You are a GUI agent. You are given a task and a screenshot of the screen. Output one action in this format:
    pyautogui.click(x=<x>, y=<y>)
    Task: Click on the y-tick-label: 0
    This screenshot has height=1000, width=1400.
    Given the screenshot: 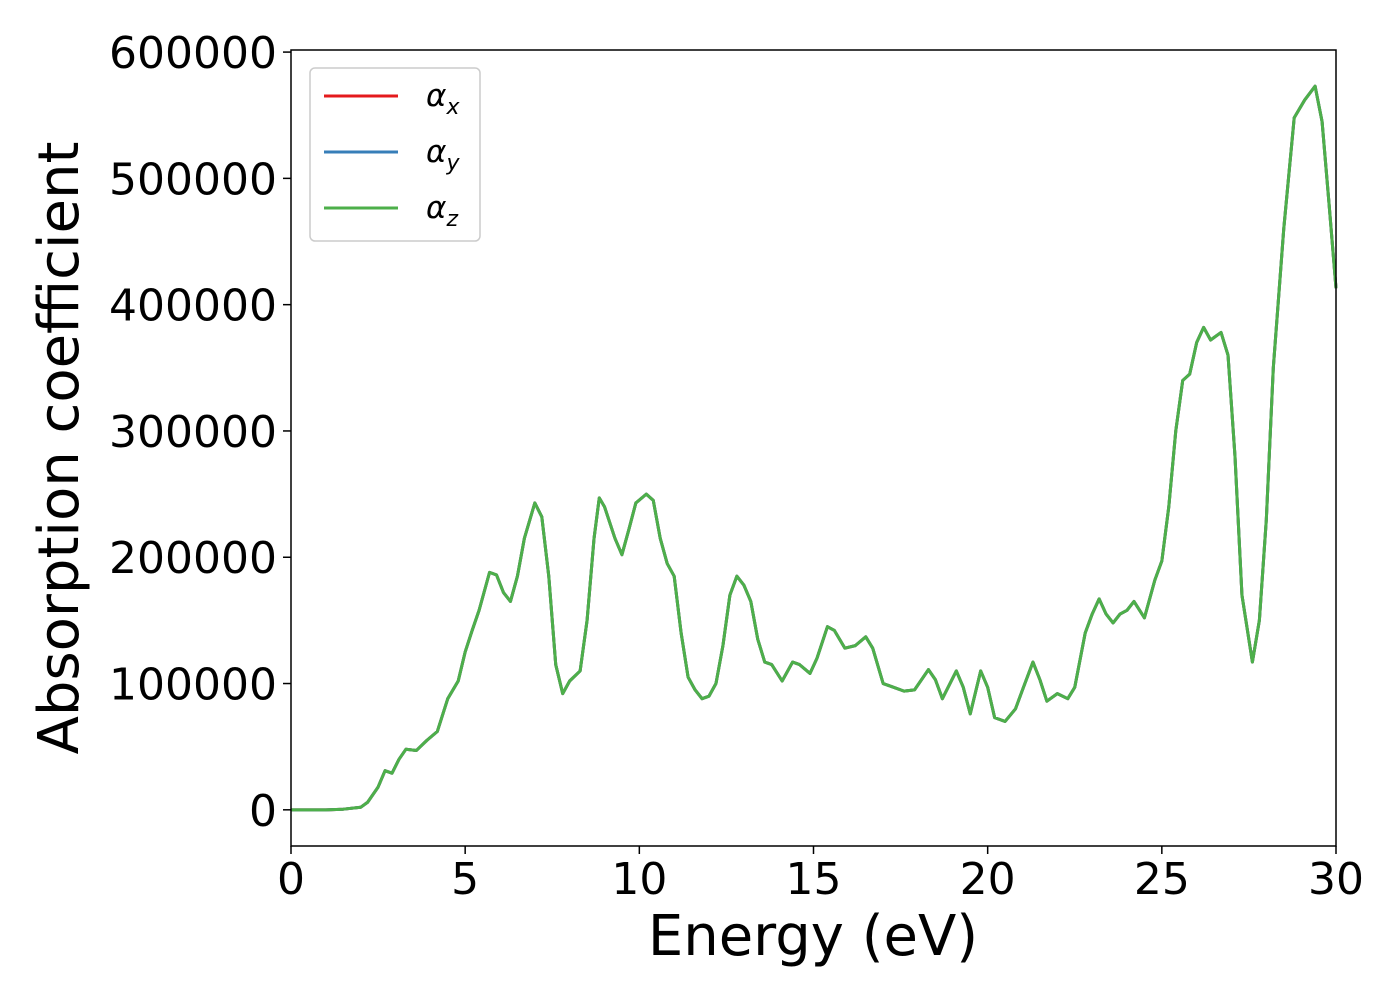 What is the action you would take?
    pyautogui.click(x=263, y=811)
    